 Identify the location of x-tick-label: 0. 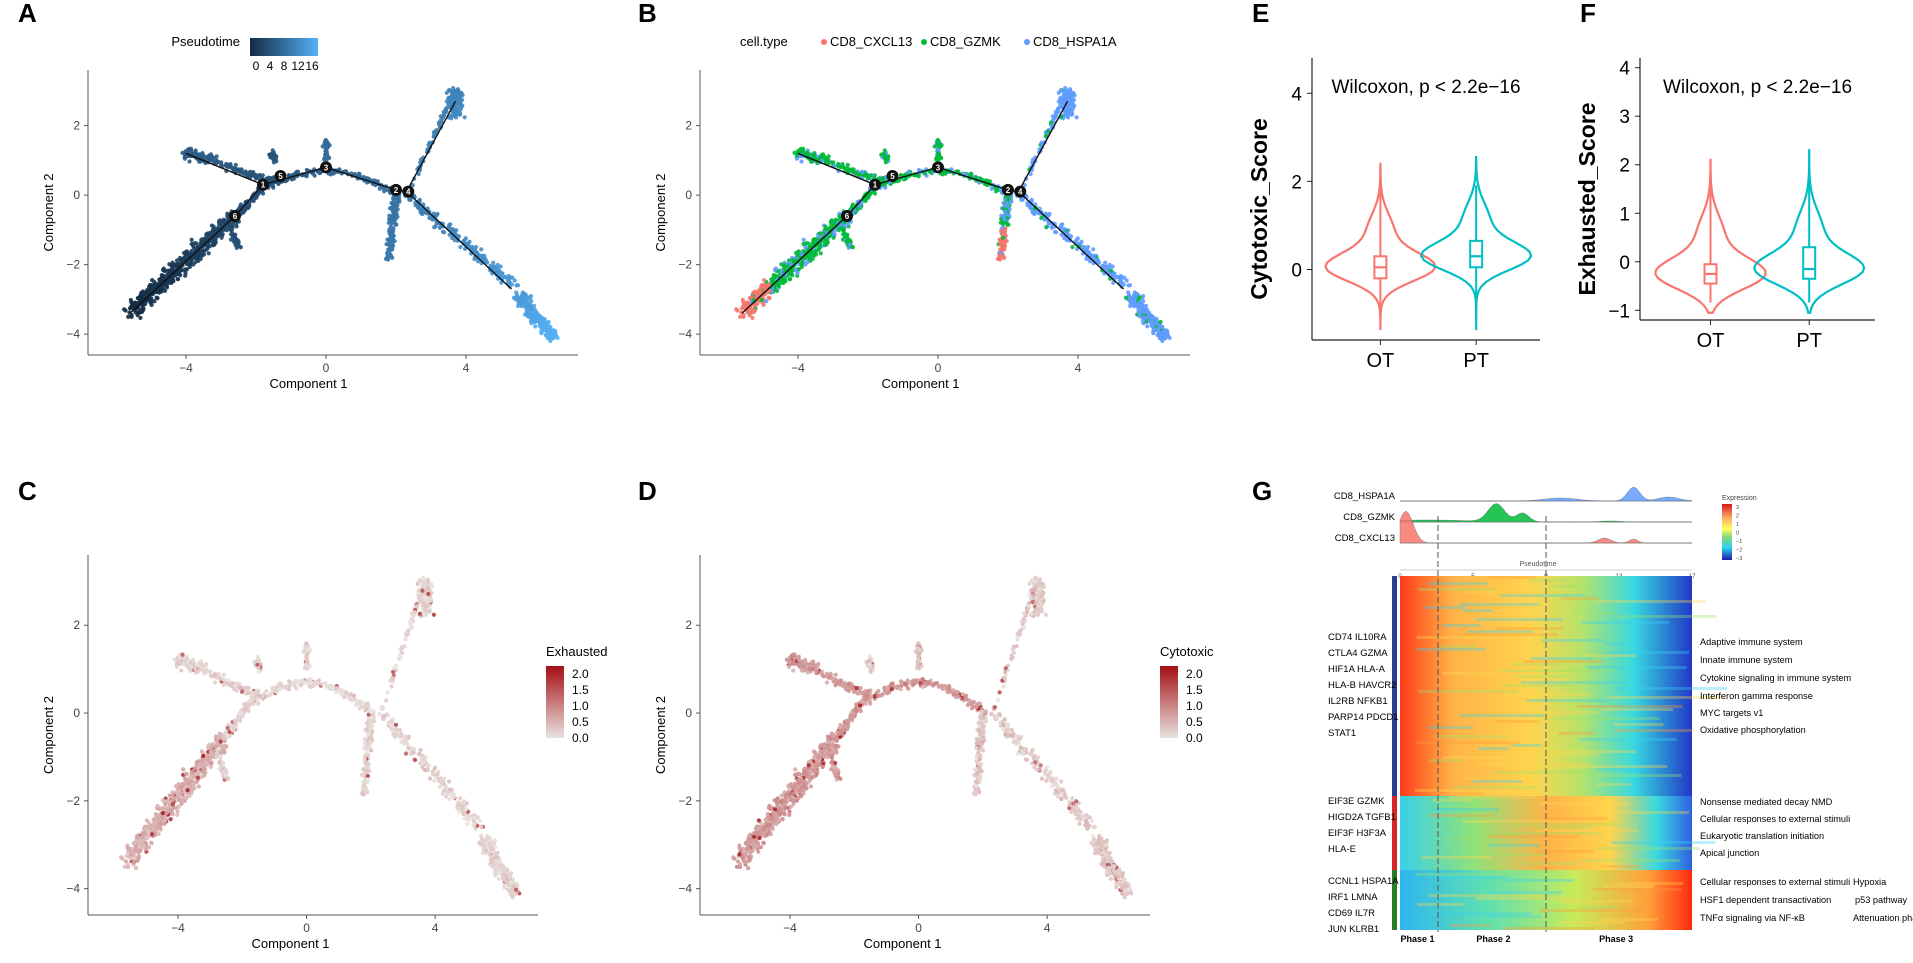
(326, 368).